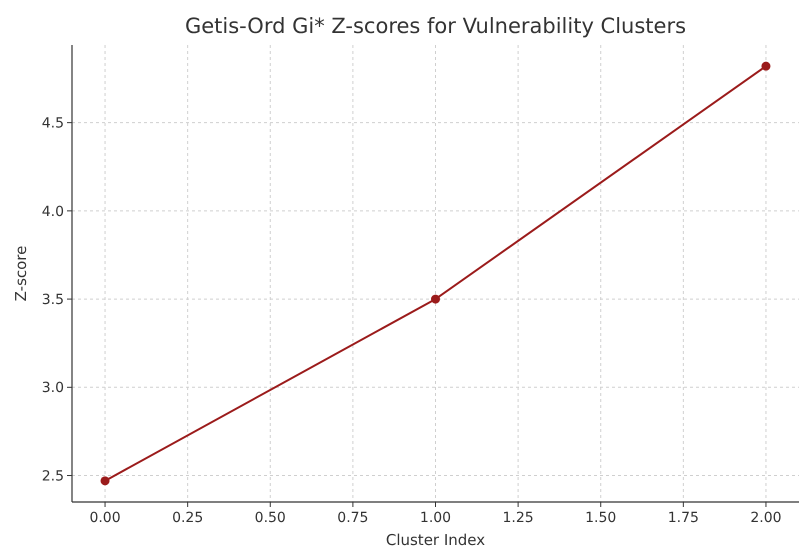  What do you see at coordinates (766, 518) in the screenshot?
I see `x-tick-label: 2.00` at bounding box center [766, 518].